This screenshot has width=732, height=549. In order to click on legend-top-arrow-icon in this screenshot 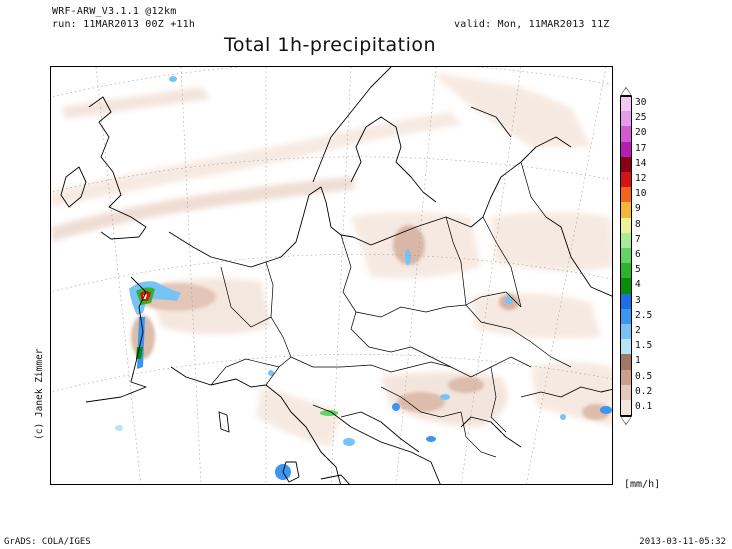, I will do `click(626, 91)`.